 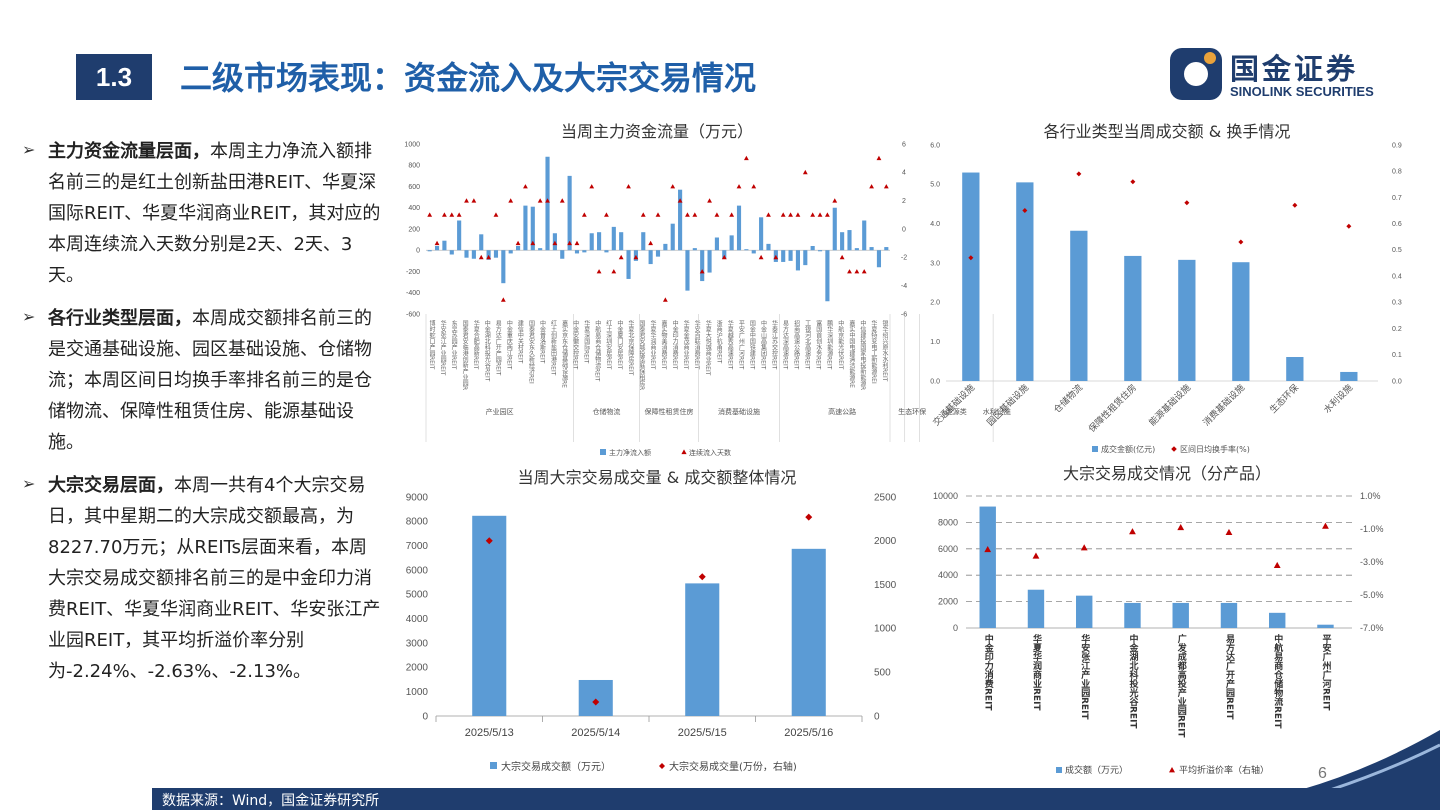 I want to click on y-axis-tick-label: 0.0, so click(x=935, y=381).